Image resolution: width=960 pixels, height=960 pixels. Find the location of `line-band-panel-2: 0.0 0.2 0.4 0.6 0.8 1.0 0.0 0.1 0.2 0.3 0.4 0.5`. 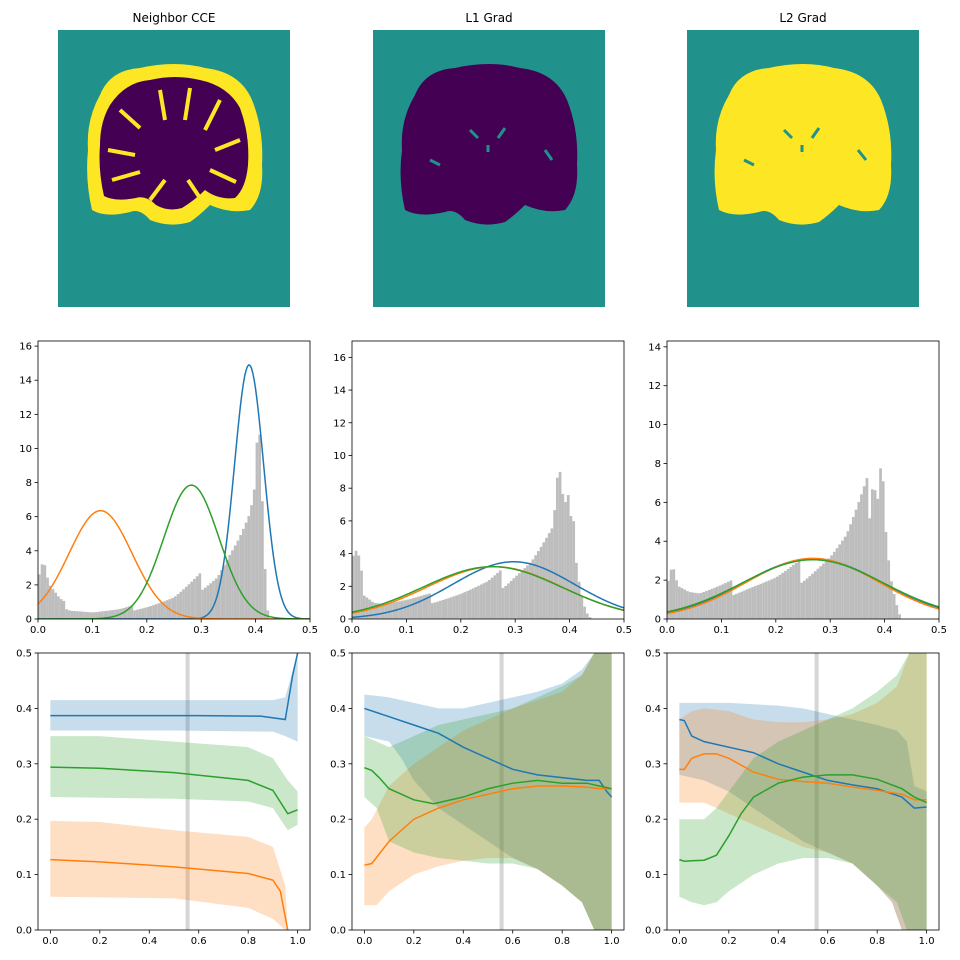

line-band-panel-2: 0.0 0.2 0.4 0.6 0.8 1.0 0.0 0.1 0.2 0.3 0.4 0.5 is located at coordinates (477, 798).